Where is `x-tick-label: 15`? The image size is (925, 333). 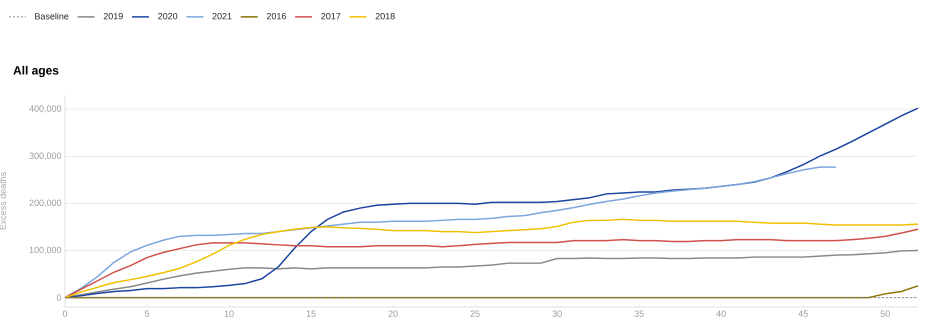 x-tick-label: 15 is located at coordinates (311, 313).